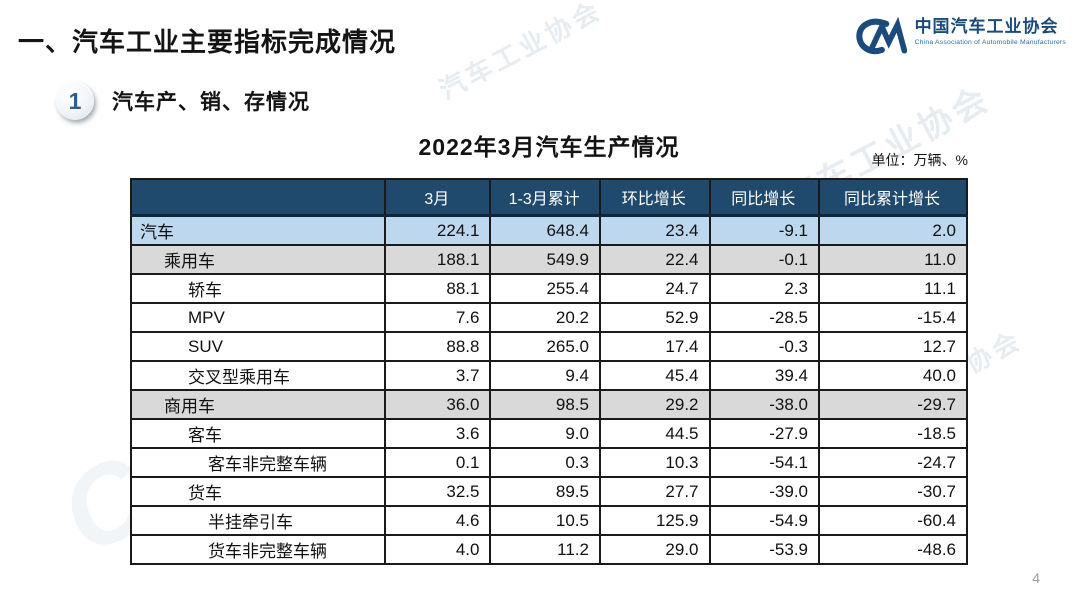 This screenshot has width=1080, height=604. Describe the element at coordinates (764, 317) in the screenshot. I see `row-value: -28.5` at that location.